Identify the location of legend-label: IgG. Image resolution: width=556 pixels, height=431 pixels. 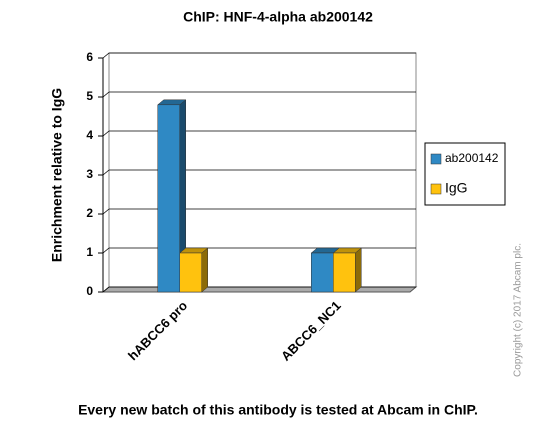
(456, 188).